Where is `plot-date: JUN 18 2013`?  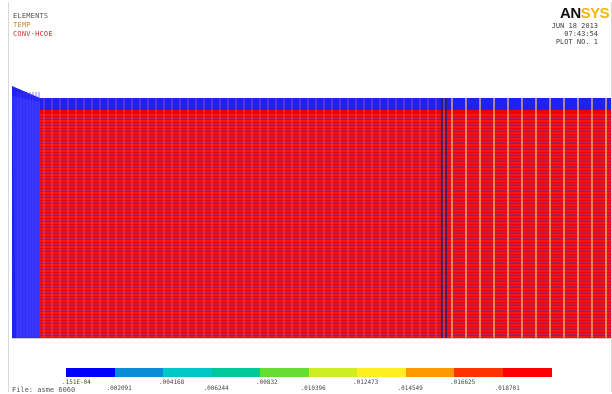
plot-date: JUN 18 2013 is located at coordinates (574, 26).